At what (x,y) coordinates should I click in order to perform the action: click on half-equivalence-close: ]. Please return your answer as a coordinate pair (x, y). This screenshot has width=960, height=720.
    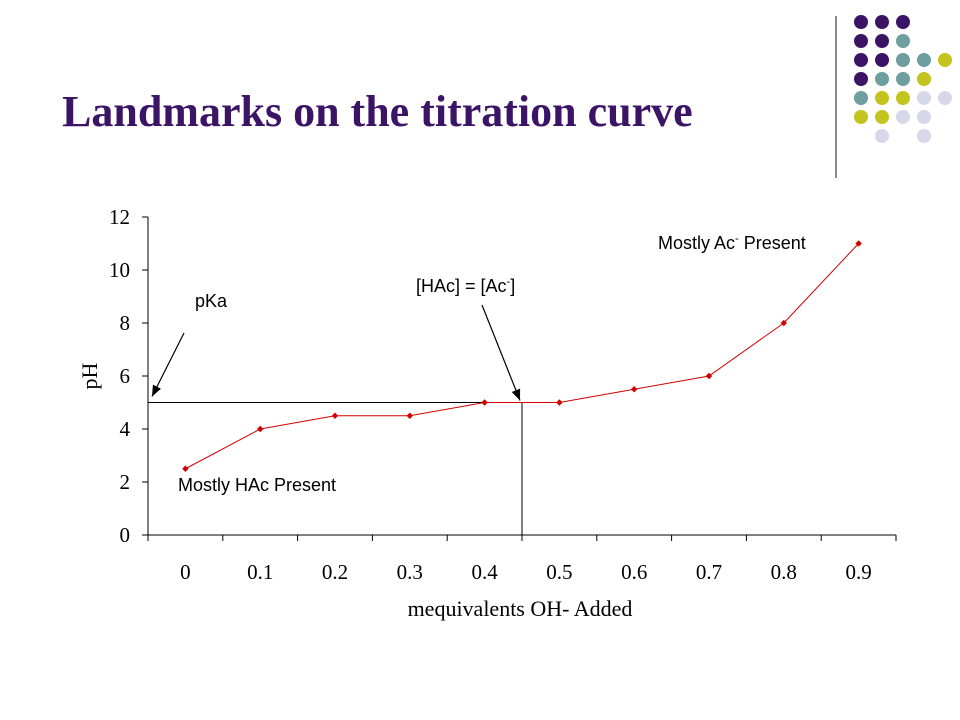
    Looking at the image, I should click on (512, 286).